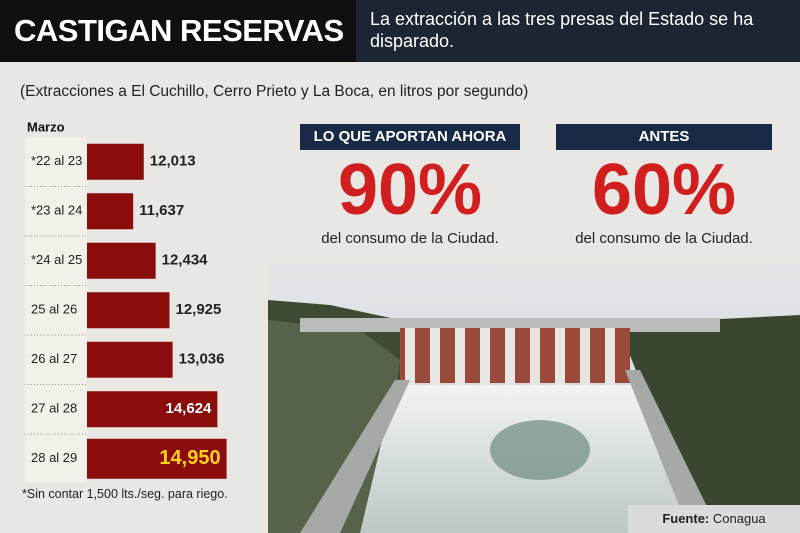  What do you see at coordinates (56, 160) in the screenshot?
I see `category-label: *22 al 23` at bounding box center [56, 160].